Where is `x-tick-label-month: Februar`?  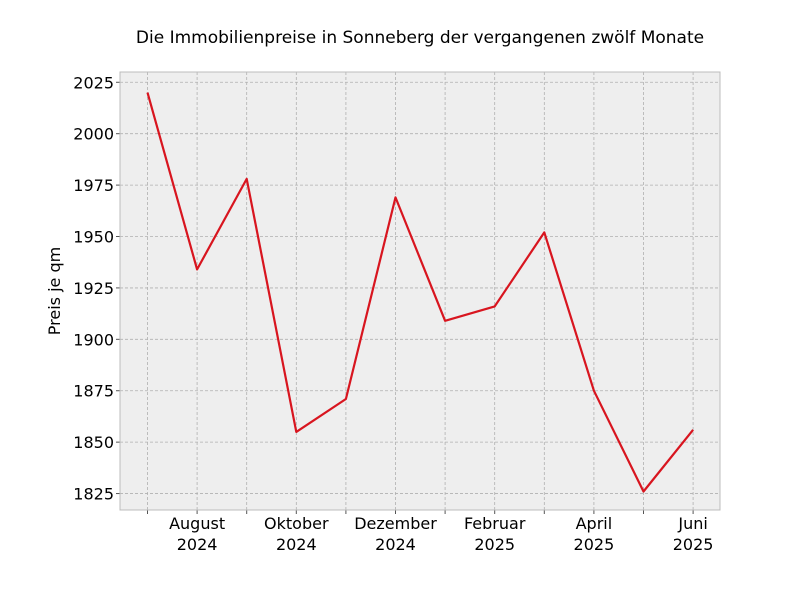 x-tick-label-month: Februar is located at coordinates (495, 523).